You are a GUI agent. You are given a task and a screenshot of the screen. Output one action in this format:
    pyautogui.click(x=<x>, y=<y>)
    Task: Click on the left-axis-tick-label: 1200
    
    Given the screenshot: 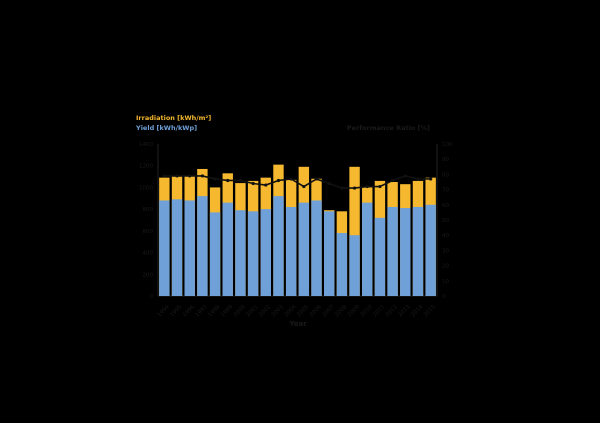 What is the action you would take?
    pyautogui.click(x=146, y=167)
    